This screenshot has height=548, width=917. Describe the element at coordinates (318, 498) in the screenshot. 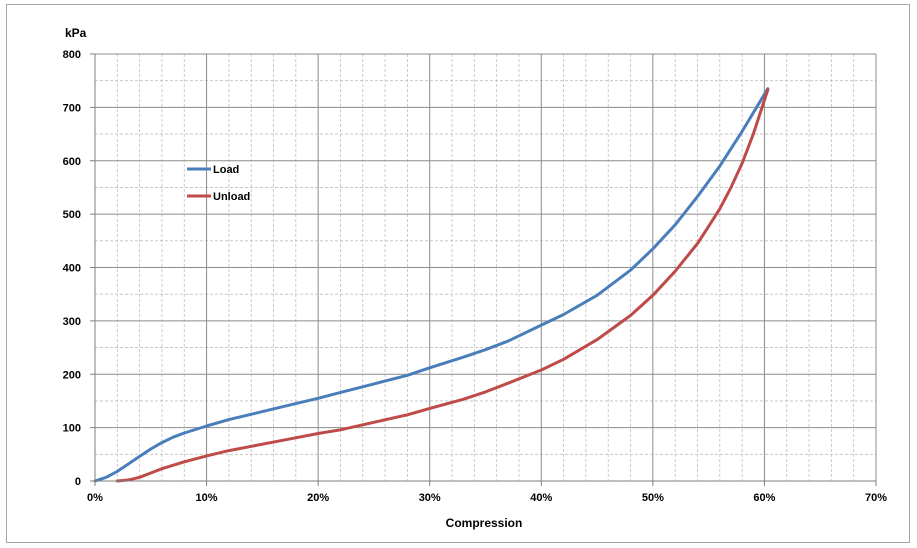

I see `x-tick-label: 20%` at that location.